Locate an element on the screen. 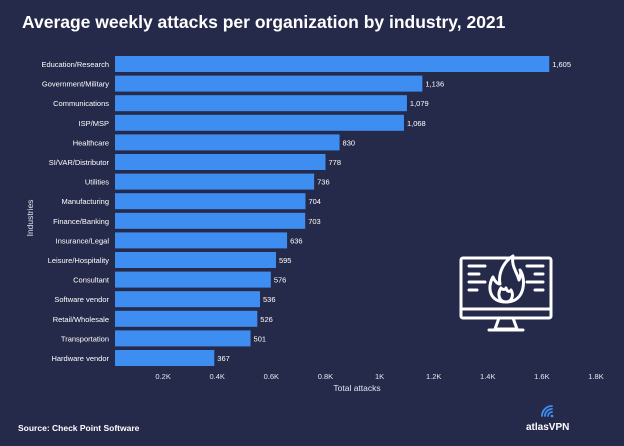 The height and width of the screenshot is (446, 624). value-label: 1,068 is located at coordinates (416, 123).